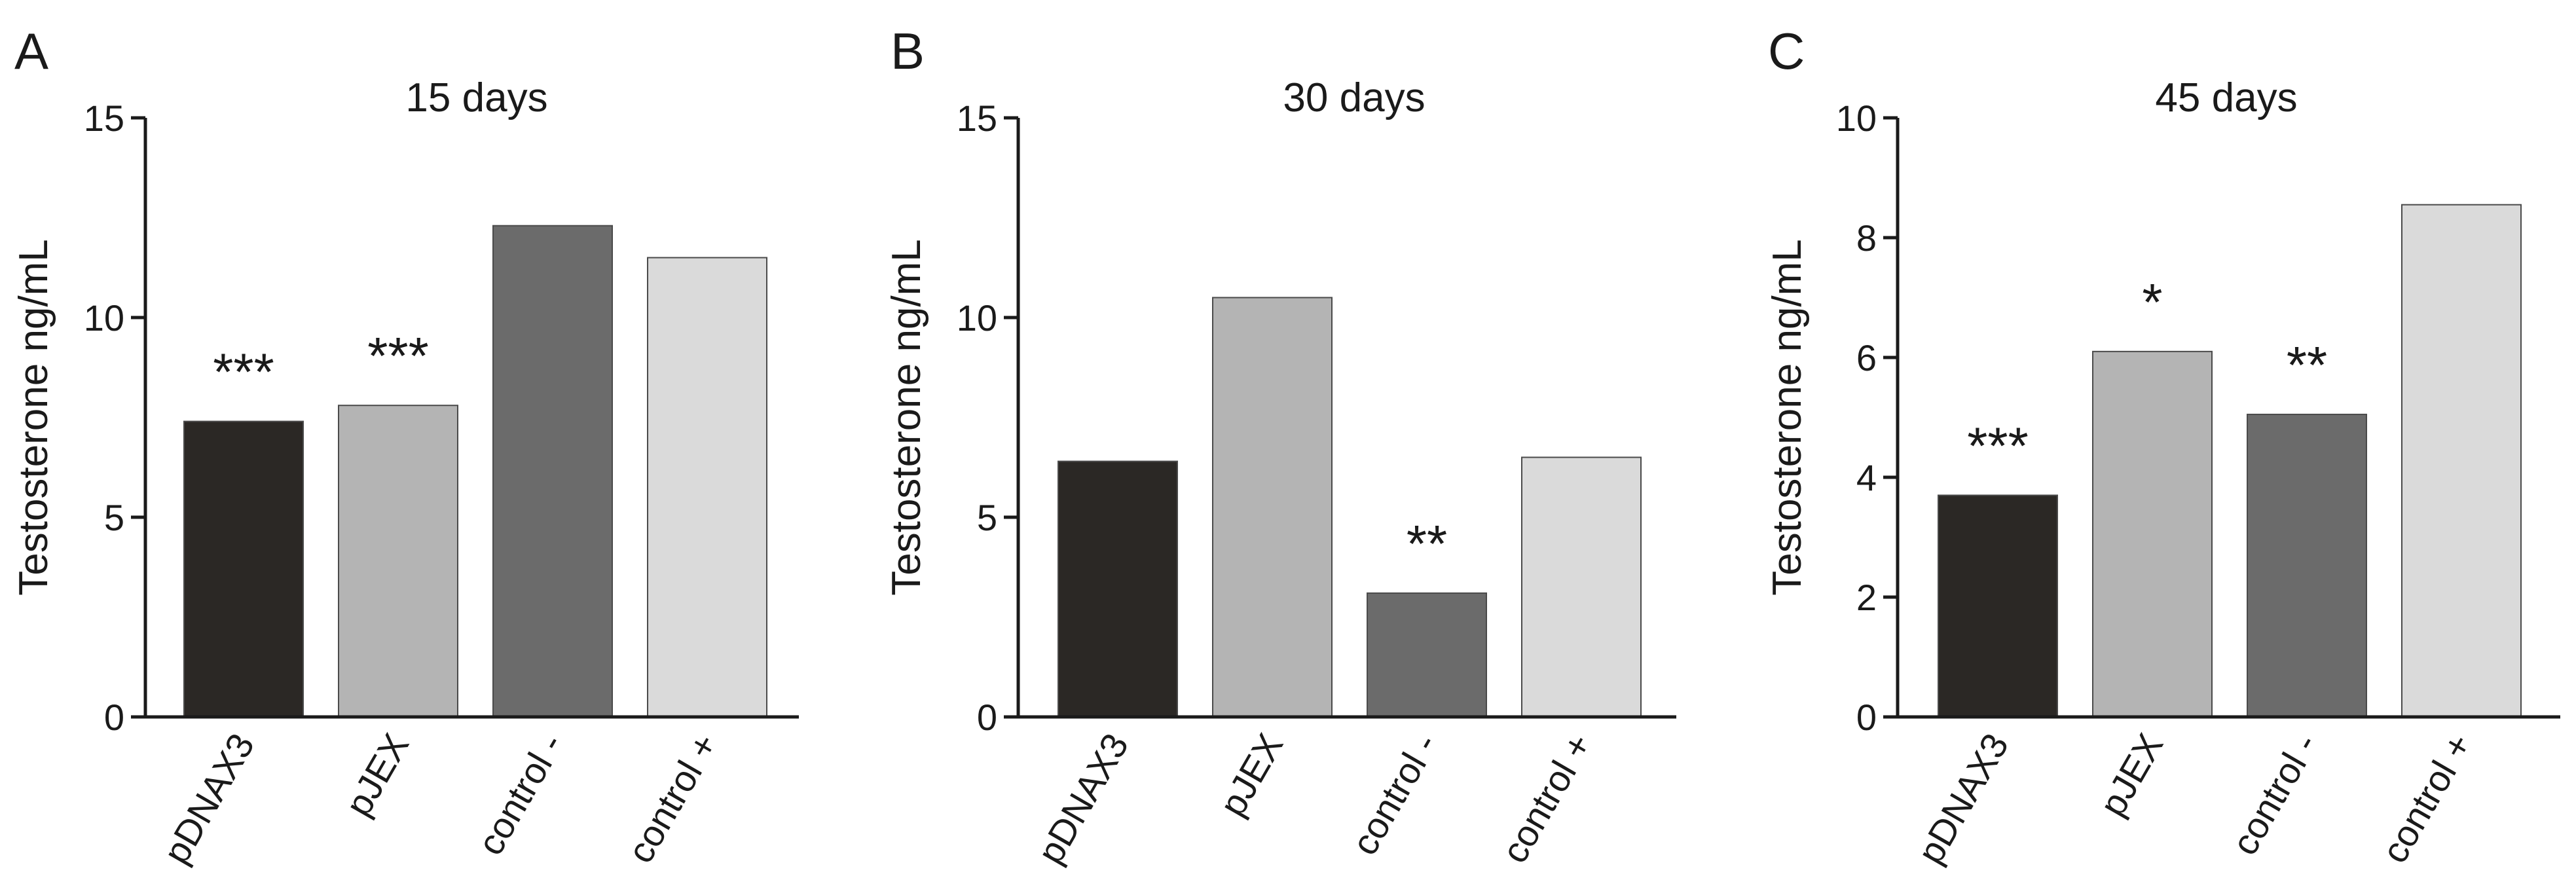  Describe the element at coordinates (1866, 238) in the screenshot. I see `y-tick-label: 8` at that location.